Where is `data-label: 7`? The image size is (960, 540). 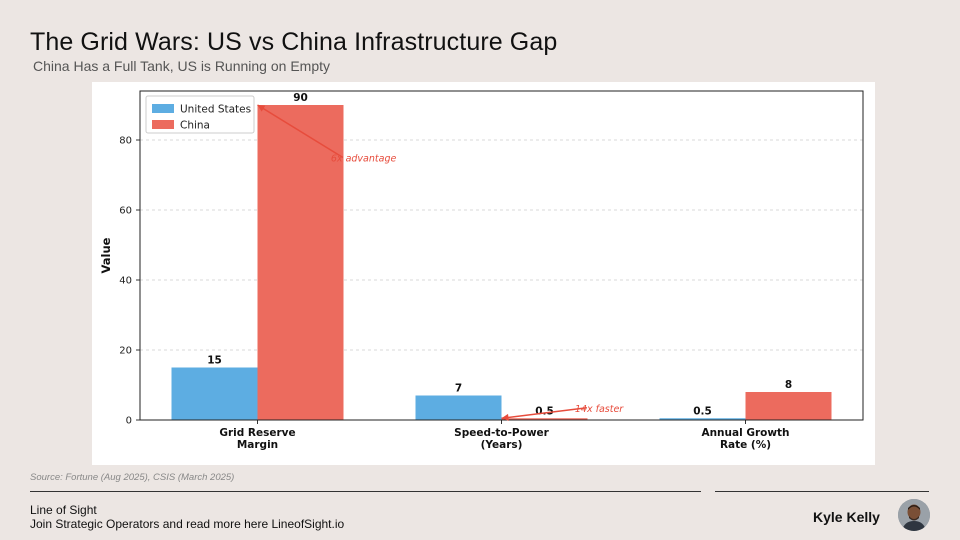 data-label: 7 is located at coordinates (458, 389).